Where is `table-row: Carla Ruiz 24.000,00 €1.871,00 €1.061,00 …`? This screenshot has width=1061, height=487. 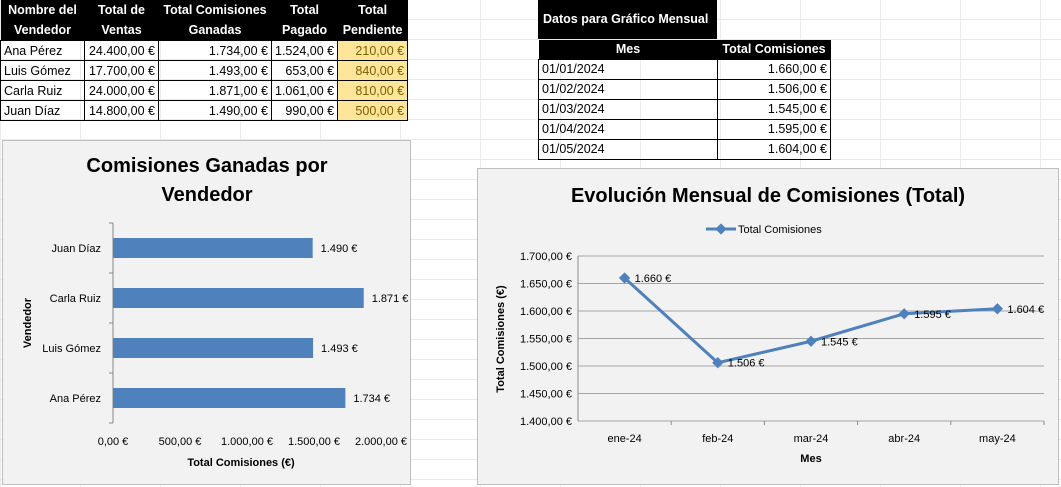
table-row: Carla Ruiz 24.000,00 €1.871,00 €1.061,00 … is located at coordinates (204, 90).